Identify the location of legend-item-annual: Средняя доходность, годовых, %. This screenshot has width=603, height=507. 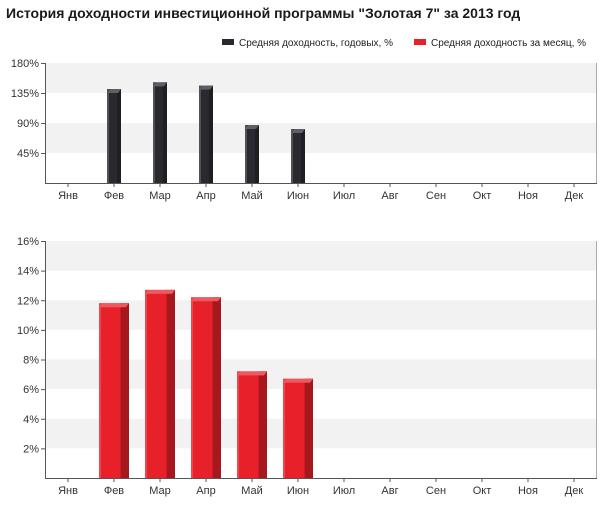
(307, 43).